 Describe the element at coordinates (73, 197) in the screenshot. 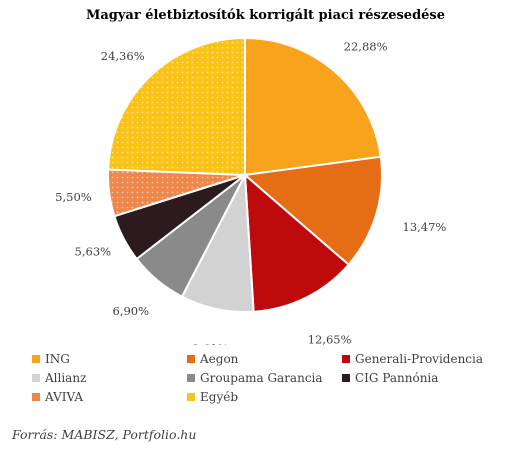

I see `data-label: 5,50%` at that location.